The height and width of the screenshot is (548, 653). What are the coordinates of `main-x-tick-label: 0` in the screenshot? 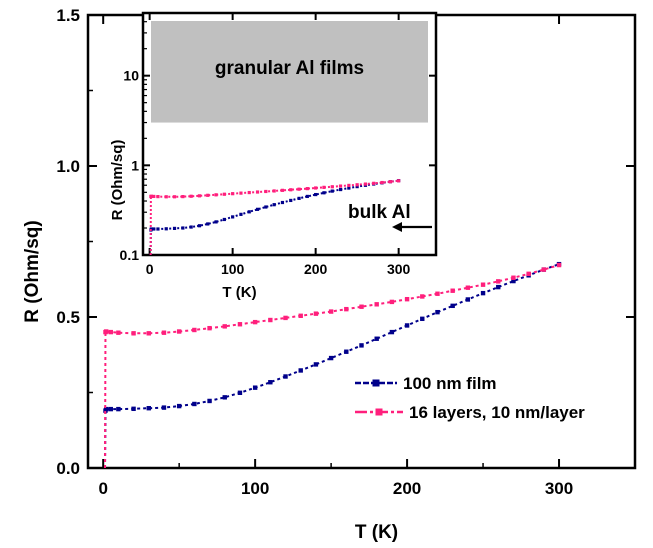 It's located at (102, 488).